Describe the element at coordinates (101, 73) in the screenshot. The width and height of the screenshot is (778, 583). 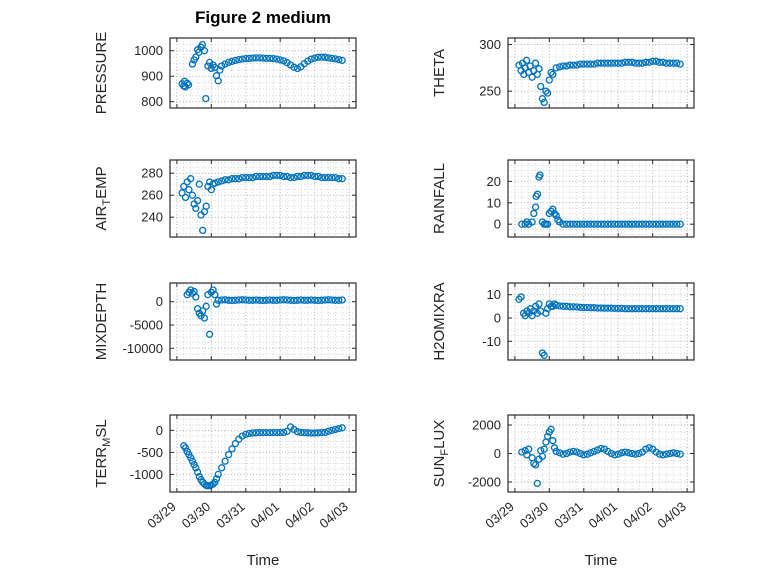
I see `y-axis-label-pressure: PRESSURE` at that location.